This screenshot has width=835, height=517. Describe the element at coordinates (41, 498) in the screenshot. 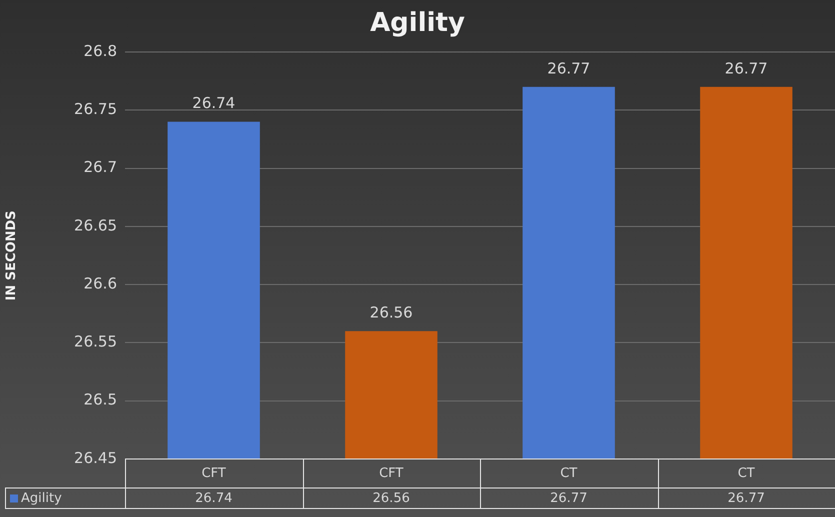

I see `legend-label: Agility` at that location.